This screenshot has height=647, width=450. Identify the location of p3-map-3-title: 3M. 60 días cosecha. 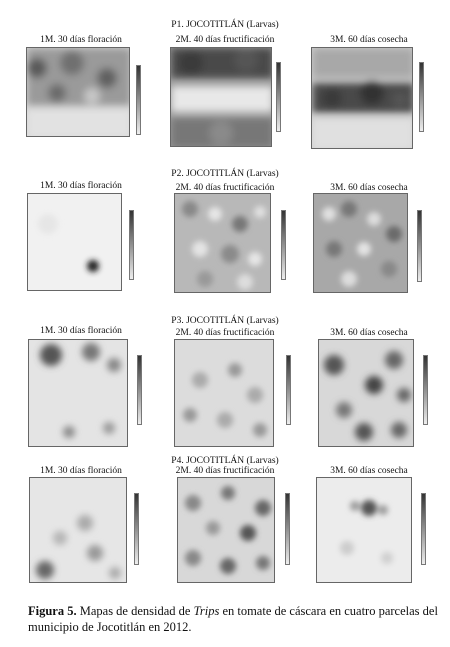
(369, 333).